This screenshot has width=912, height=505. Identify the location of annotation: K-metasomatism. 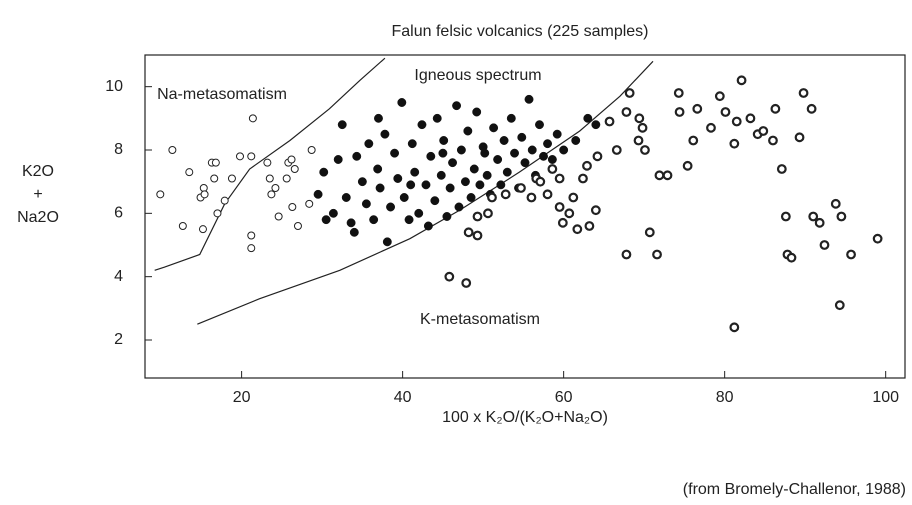
(480, 319).